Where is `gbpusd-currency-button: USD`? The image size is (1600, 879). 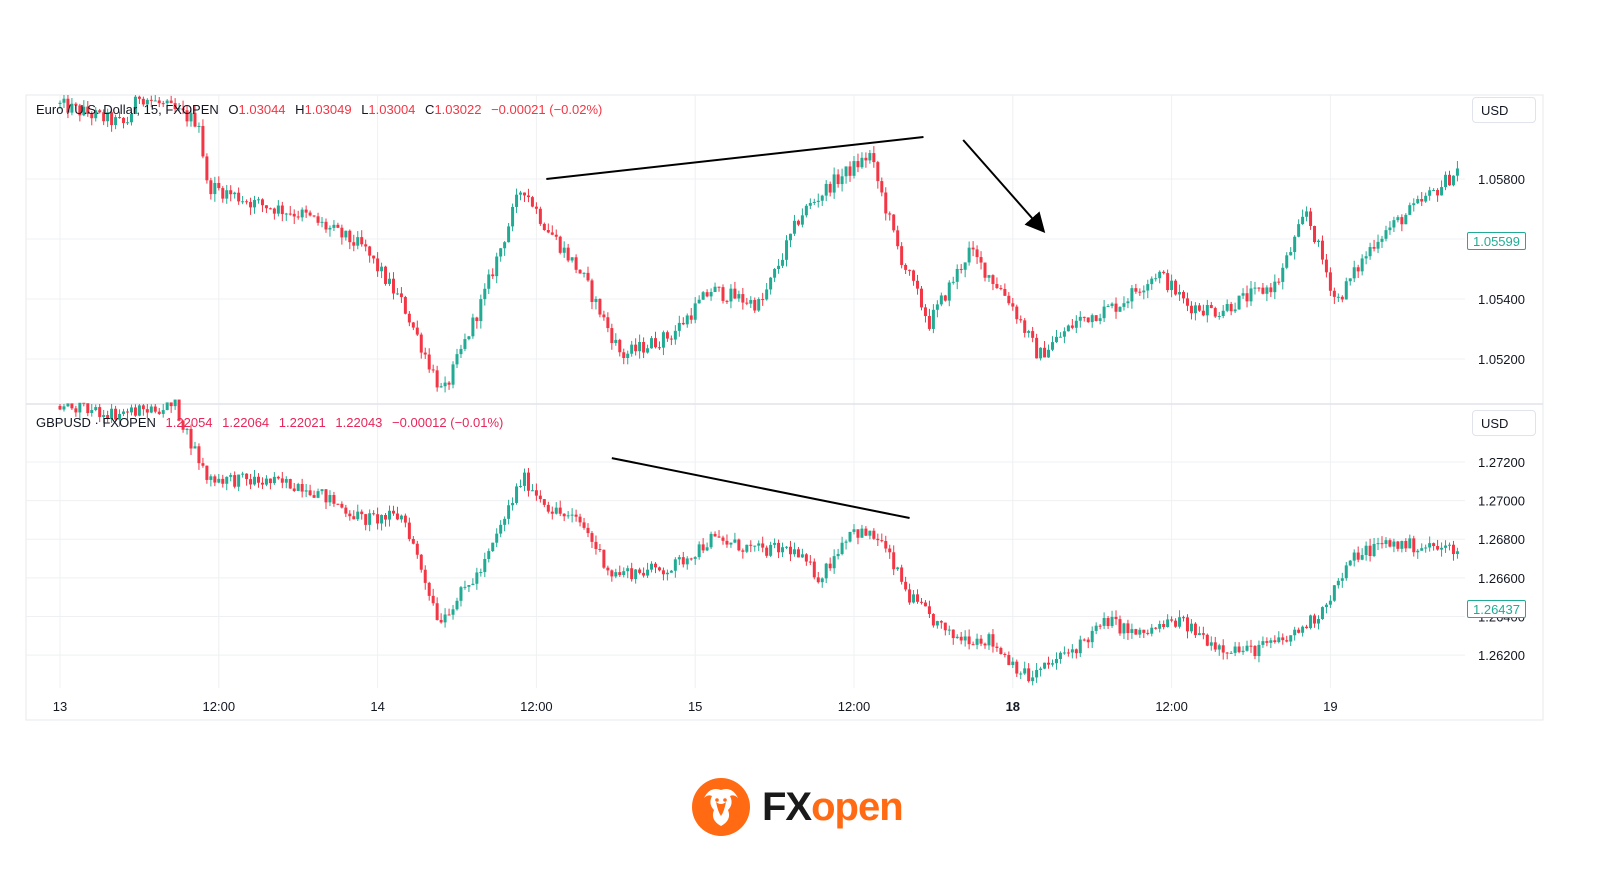 gbpusd-currency-button: USD is located at coordinates (1504, 423).